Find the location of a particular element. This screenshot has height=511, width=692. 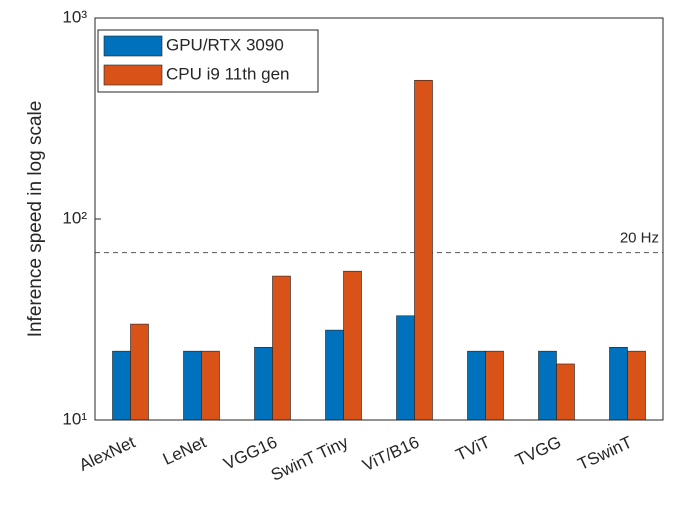

x-tick-label: ViT/B16 is located at coordinates (391, 453).